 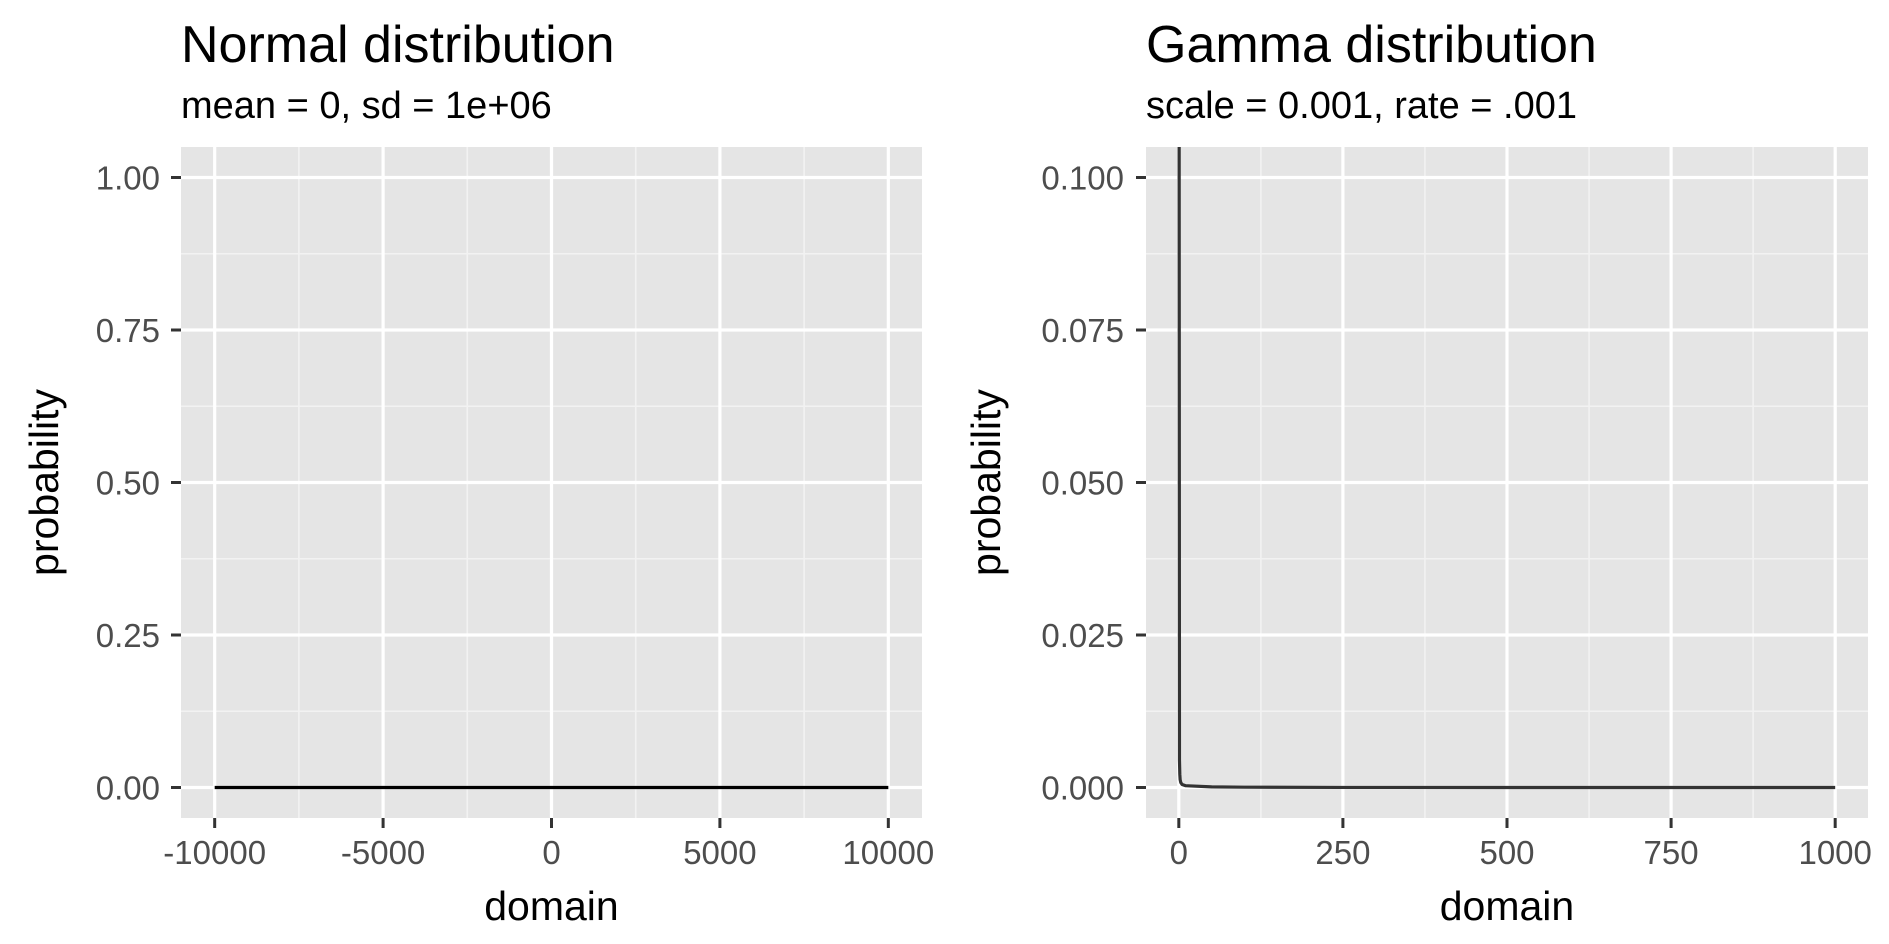 I want to click on y-tick-label: 0.075, so click(x=1082, y=330).